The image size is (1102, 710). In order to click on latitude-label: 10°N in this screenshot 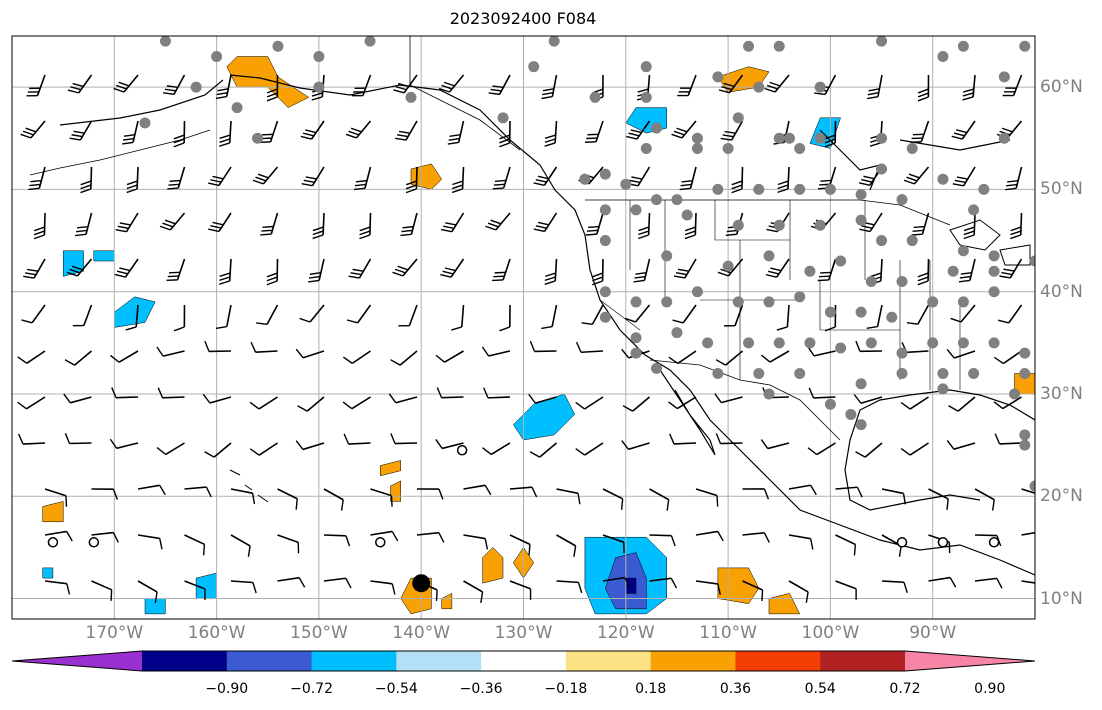, I will do `click(1061, 598)`.